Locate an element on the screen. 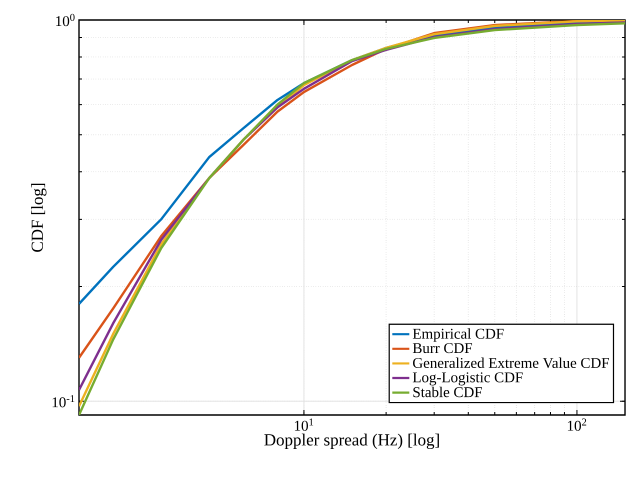  legend-label: Burr CDF is located at coordinates (442, 348).